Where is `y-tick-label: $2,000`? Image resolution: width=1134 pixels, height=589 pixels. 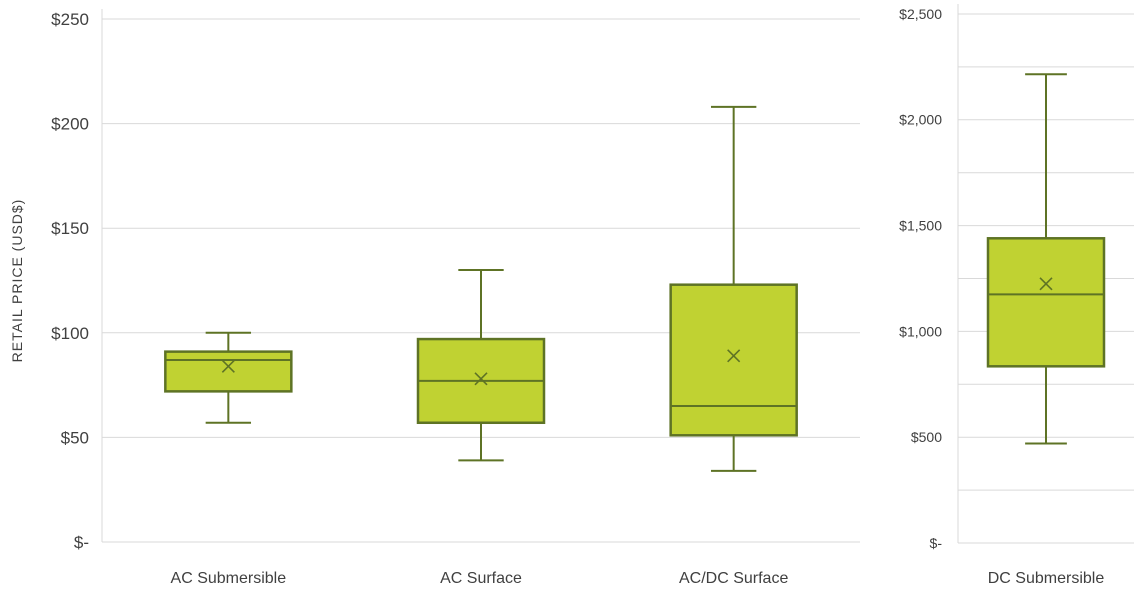
y-tick-label: $2,000 is located at coordinates (920, 120).